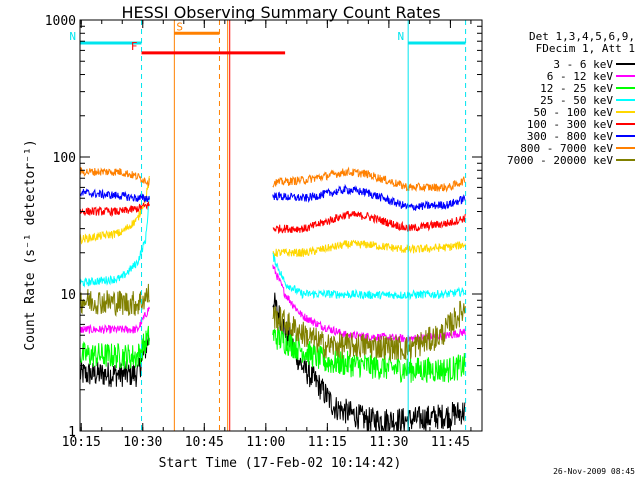 The width and height of the screenshot is (640, 480). What do you see at coordinates (30, 244) in the screenshot?
I see `y-axis-label: Count Rate (s⁻¹ detector⁻¹)` at bounding box center [30, 244].